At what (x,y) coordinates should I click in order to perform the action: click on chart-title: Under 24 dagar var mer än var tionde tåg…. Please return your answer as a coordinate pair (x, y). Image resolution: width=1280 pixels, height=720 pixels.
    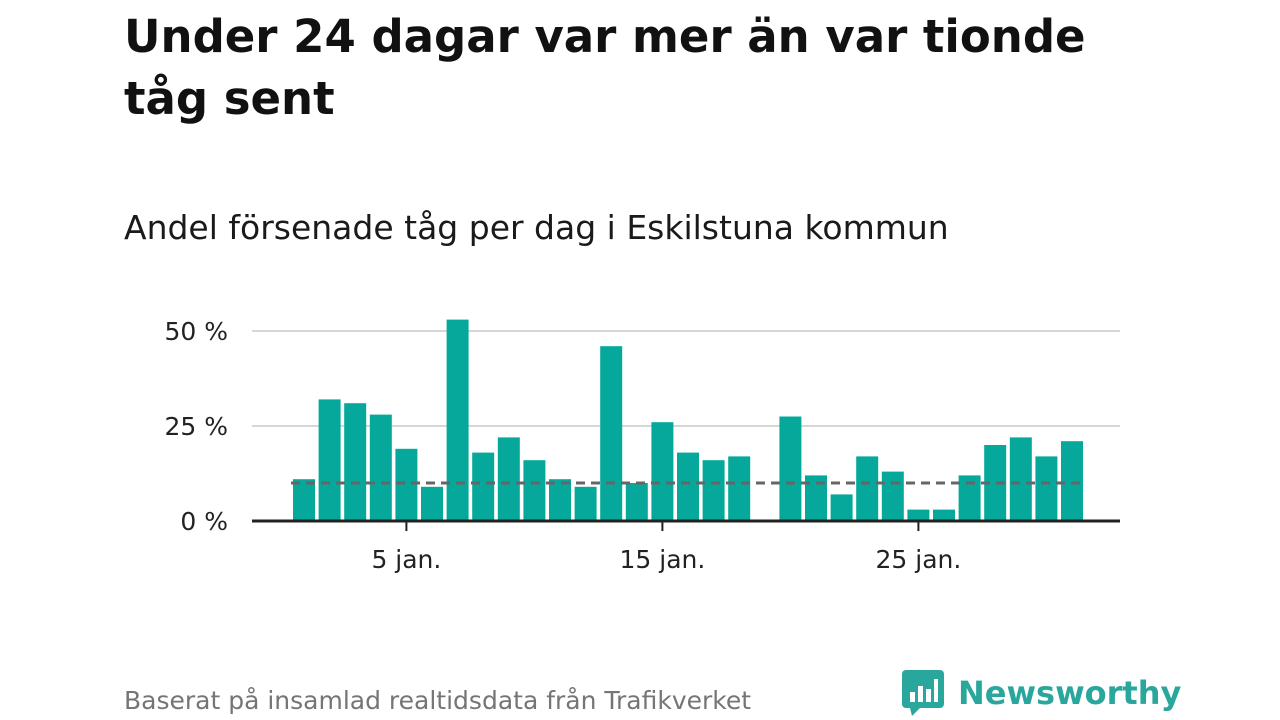
    Looking at the image, I should click on (605, 67).